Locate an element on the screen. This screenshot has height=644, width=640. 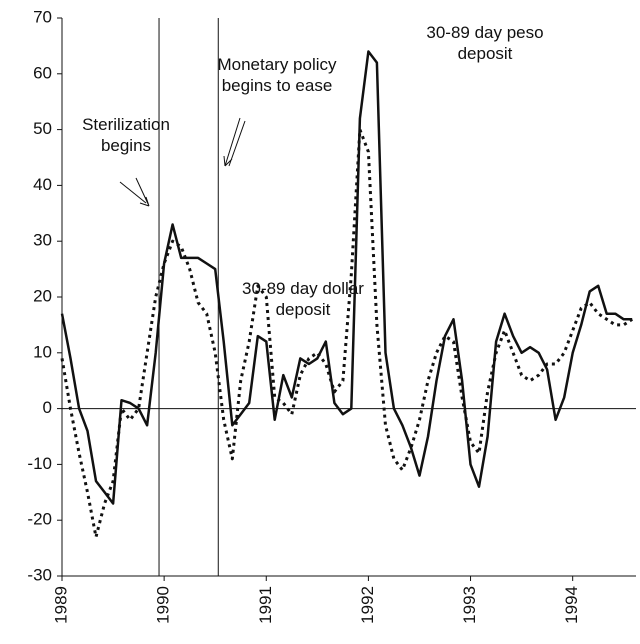
x-tick-label: 1990 is located at coordinates (163, 605).